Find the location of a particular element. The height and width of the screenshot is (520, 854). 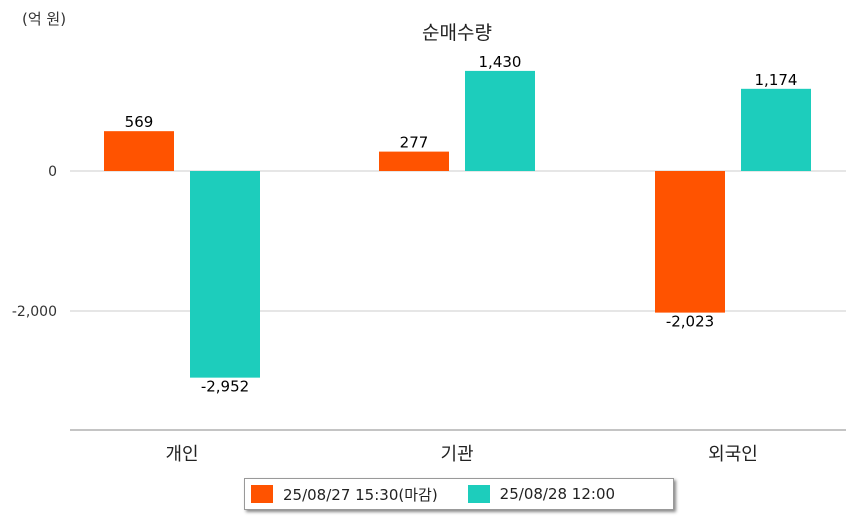

unit-label: (억 원) is located at coordinates (44, 19).